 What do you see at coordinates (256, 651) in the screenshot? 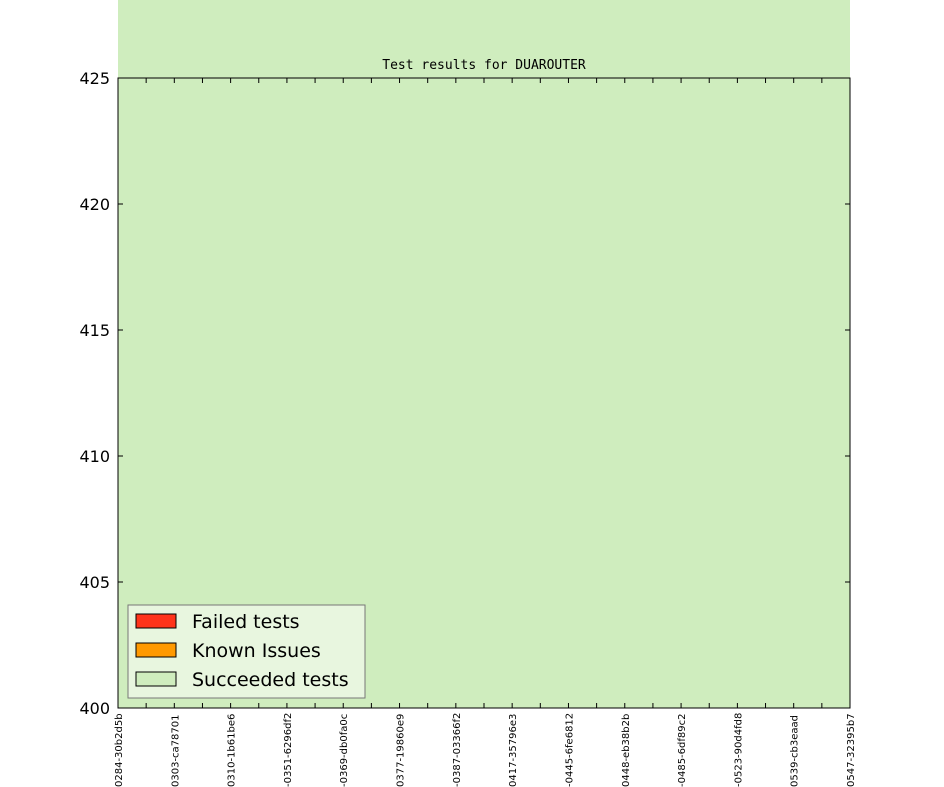
I see `legend-label: Known Issues` at bounding box center [256, 651].